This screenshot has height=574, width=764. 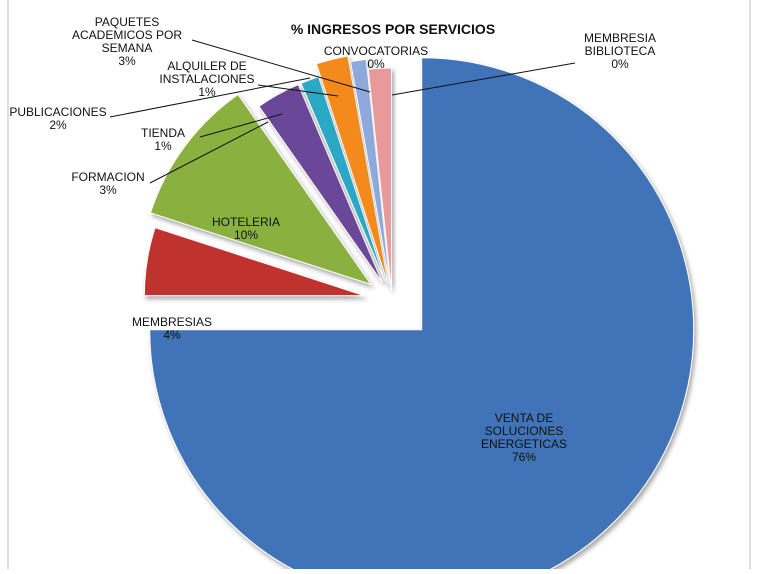 I want to click on slice-label: PUBLICACIONES 2%, so click(x=57, y=118).